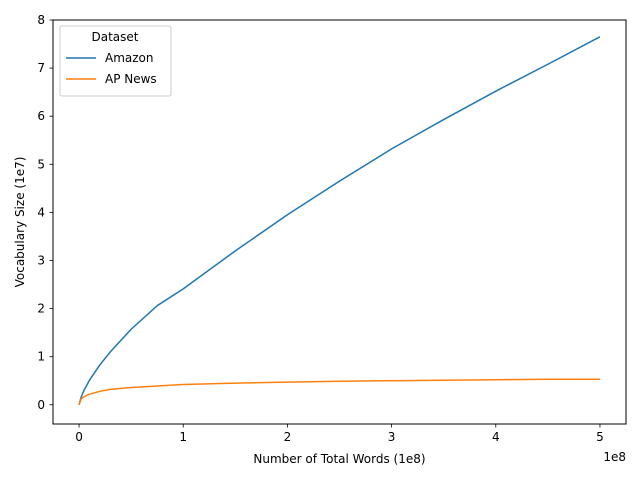  I want to click on x-axis: 0 1 2 3 4 5, so click(339, 434).